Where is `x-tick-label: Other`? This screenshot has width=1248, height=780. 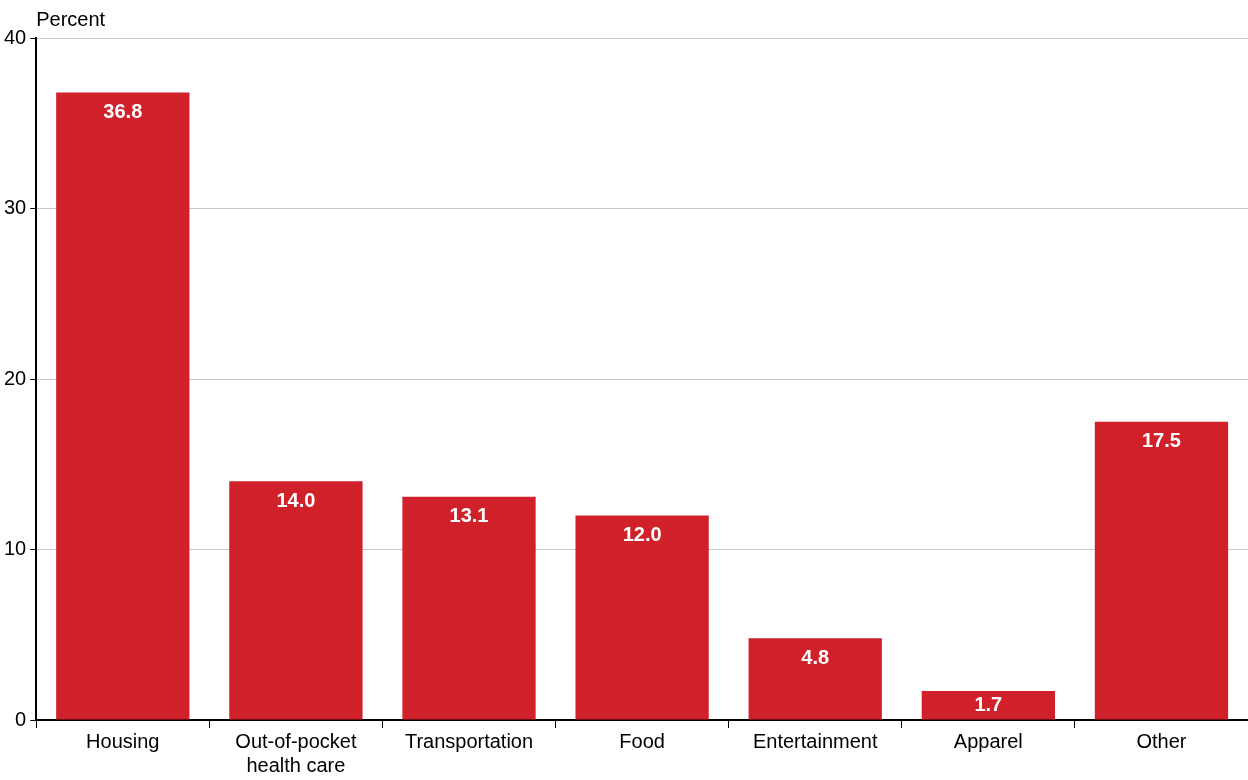
x-tick-label: Other is located at coordinates (1161, 740).